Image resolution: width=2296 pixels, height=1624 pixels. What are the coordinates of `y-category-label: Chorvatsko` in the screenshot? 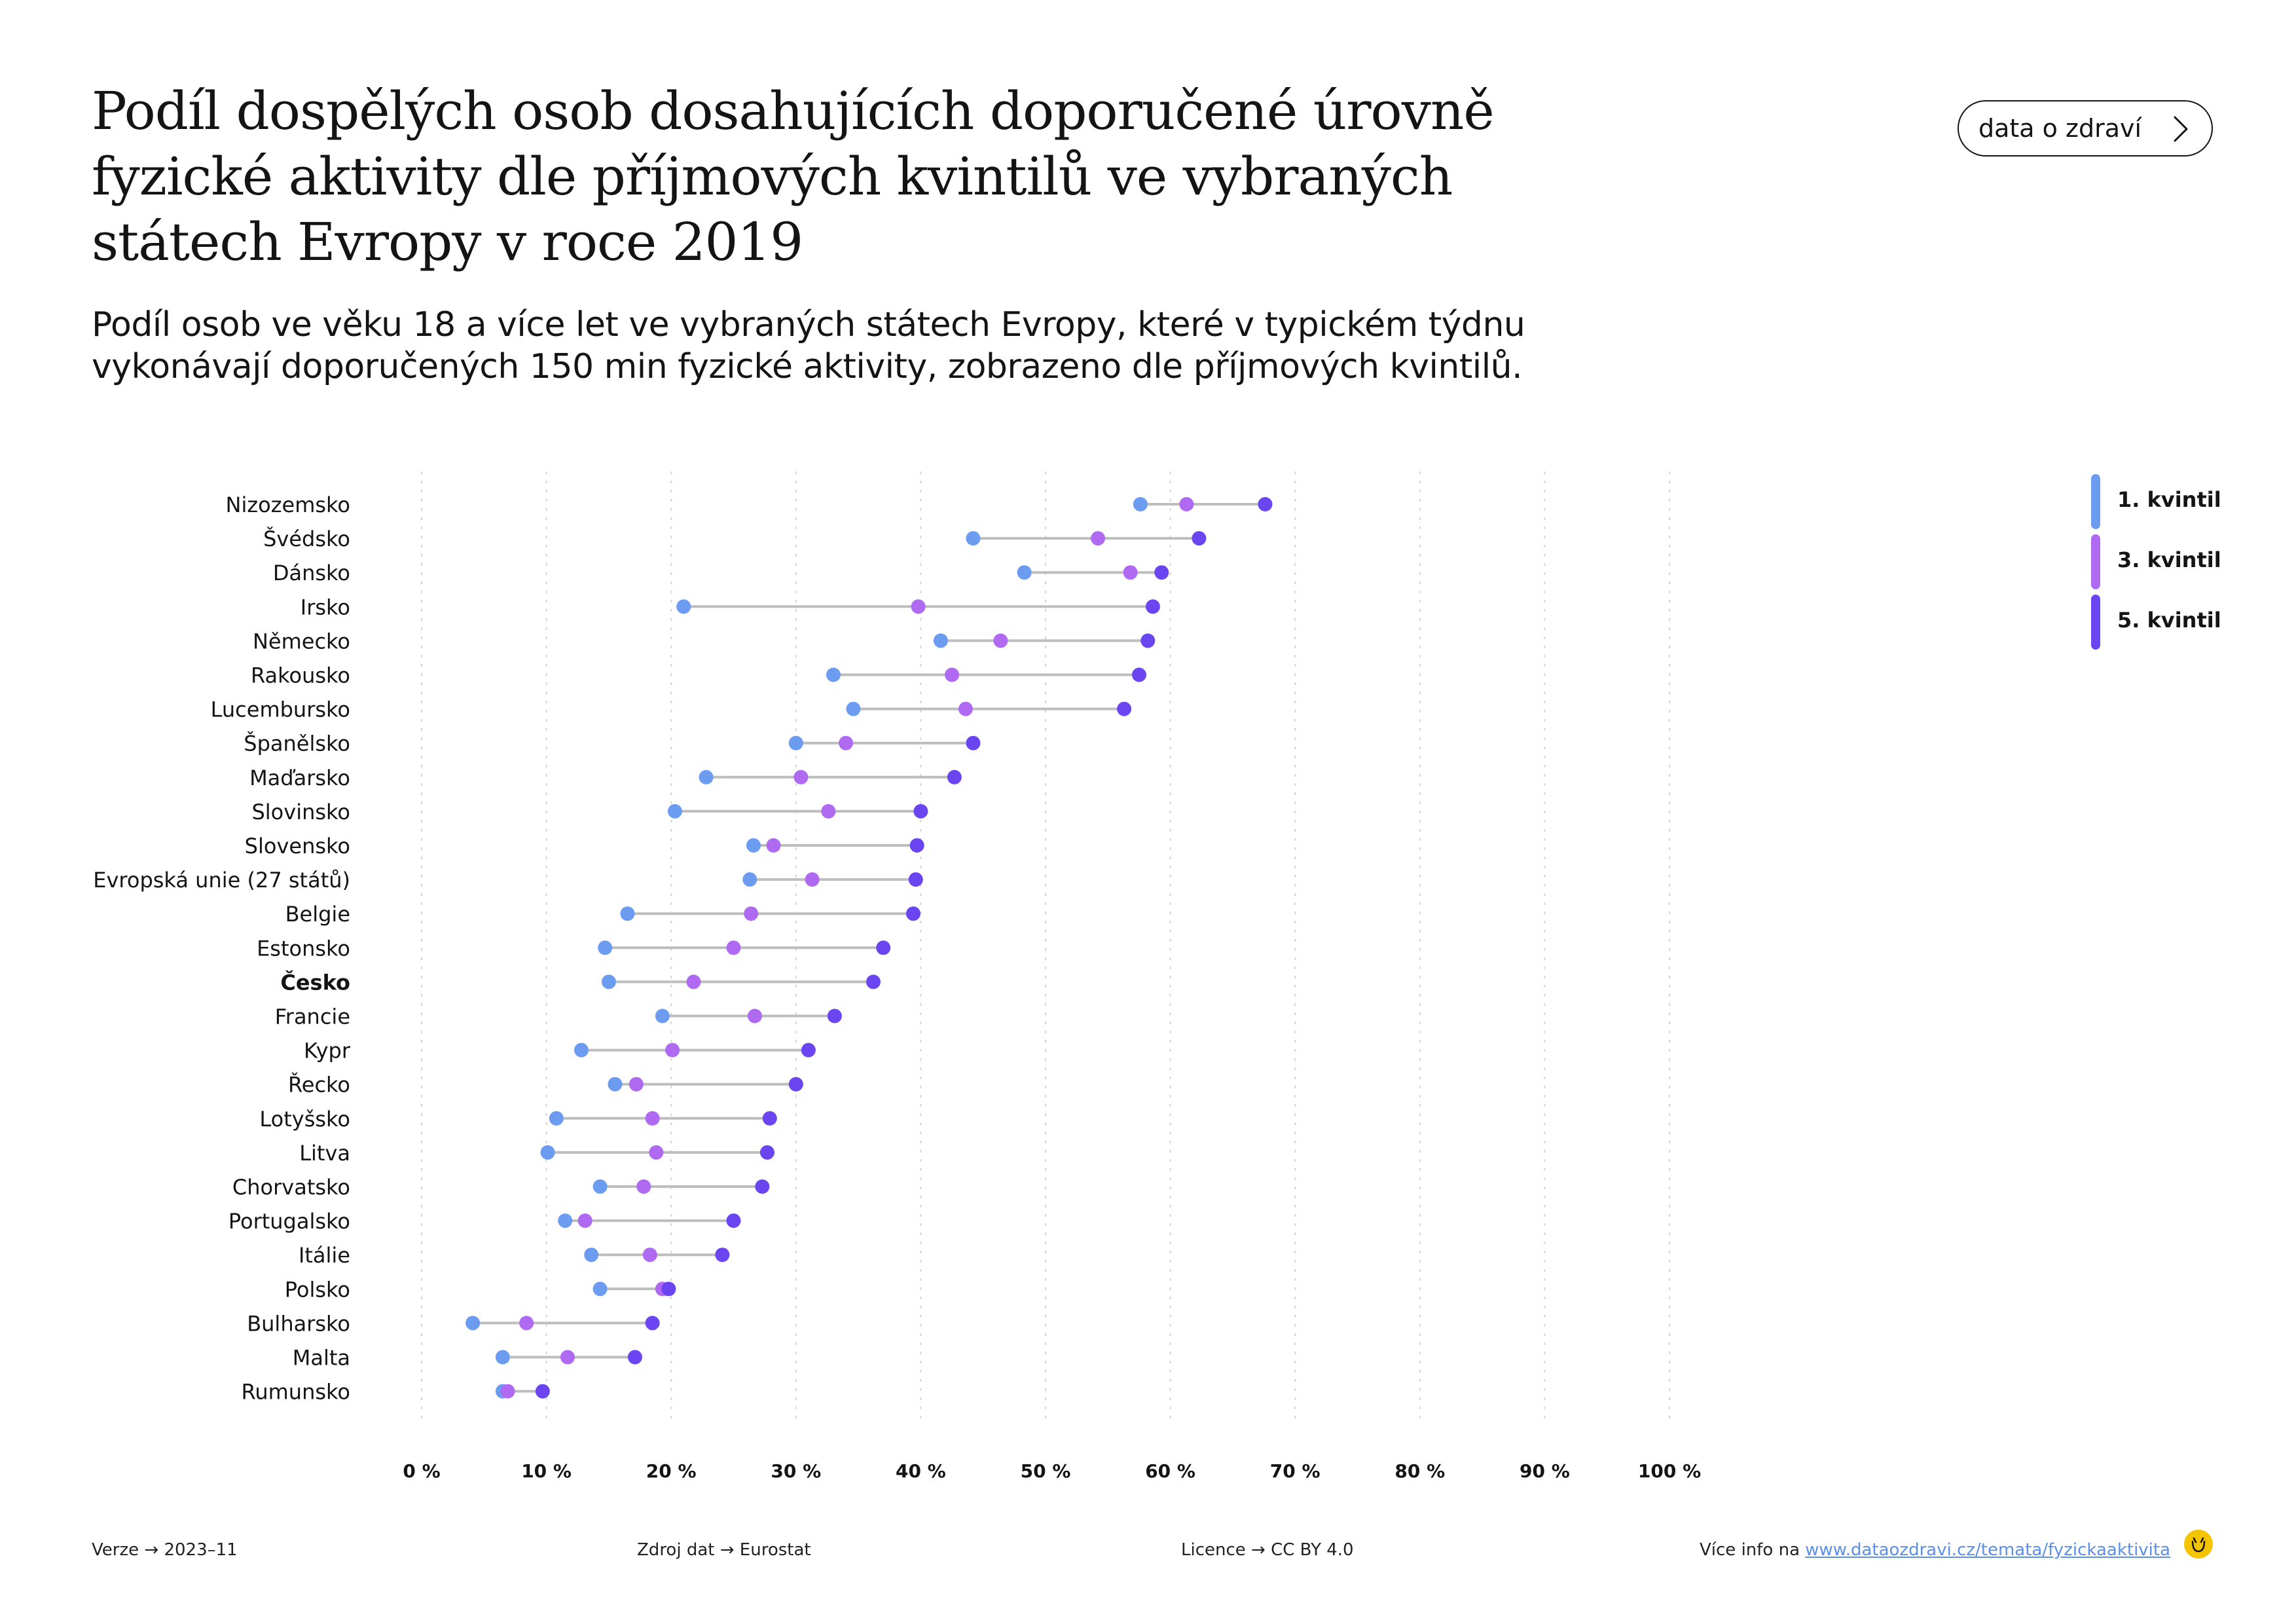 It's located at (291, 1187).